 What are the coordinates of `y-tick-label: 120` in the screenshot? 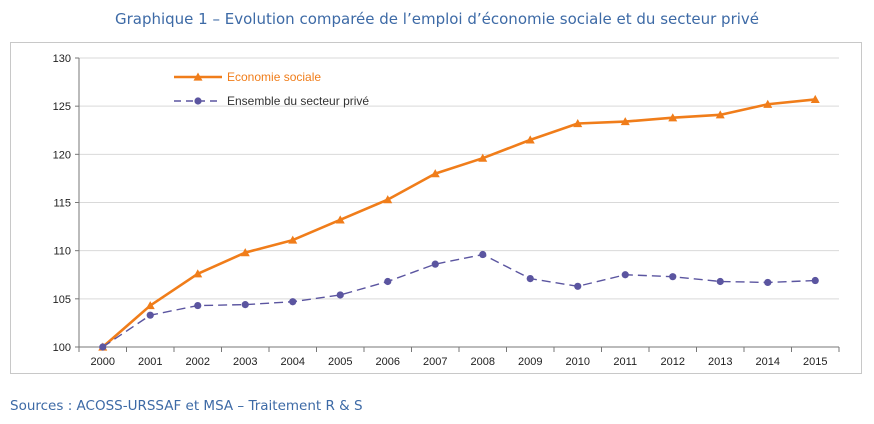 It's located at (62, 155).